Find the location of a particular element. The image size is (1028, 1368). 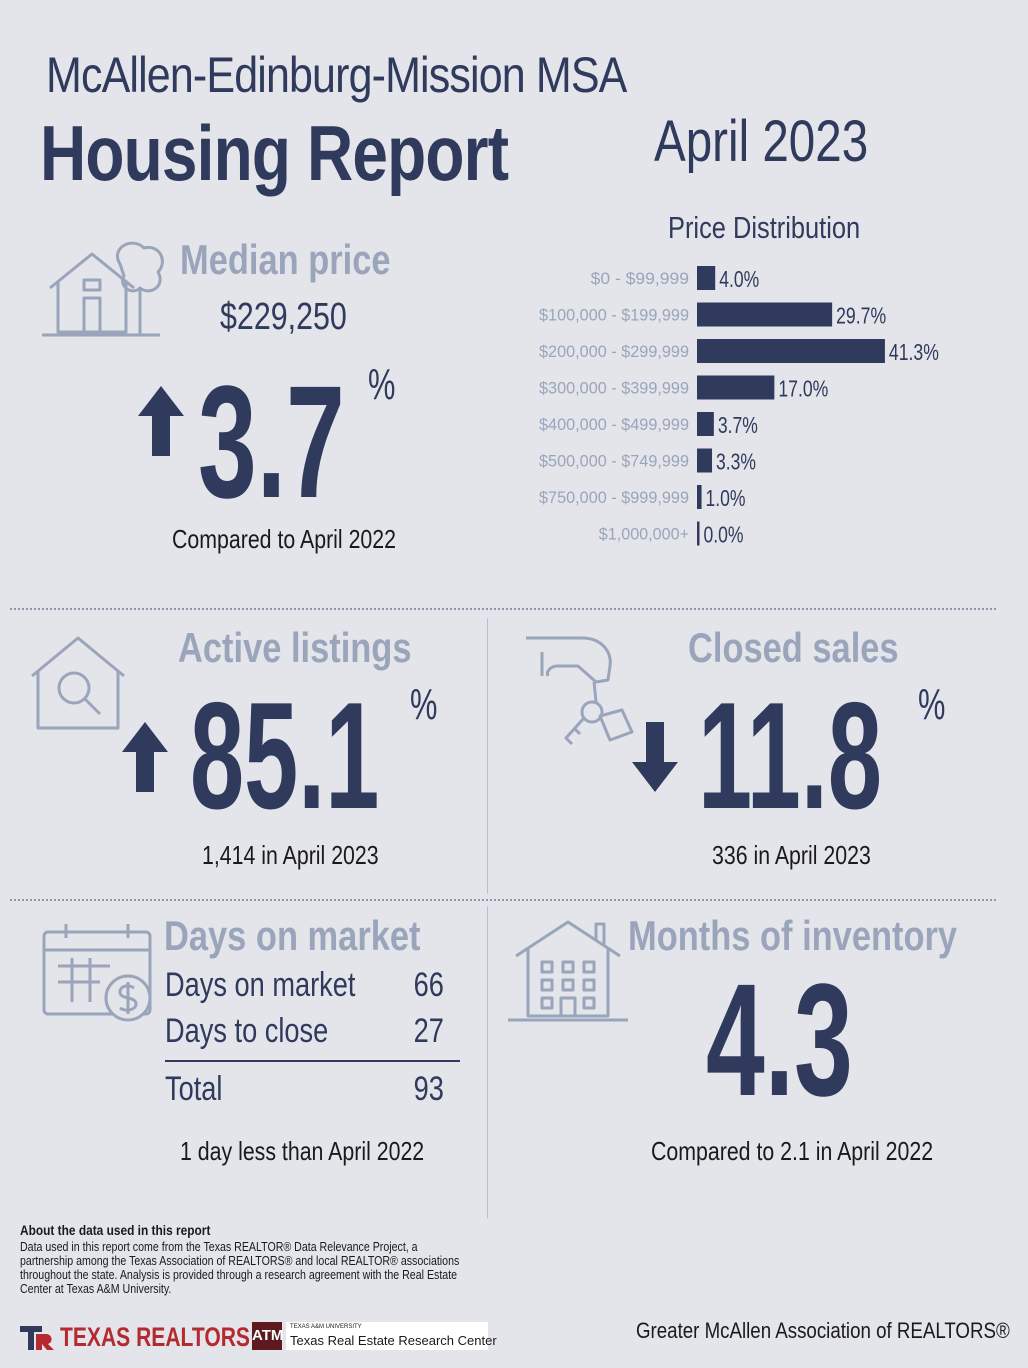

tamu-logo-box is located at coordinates (387, 1336).